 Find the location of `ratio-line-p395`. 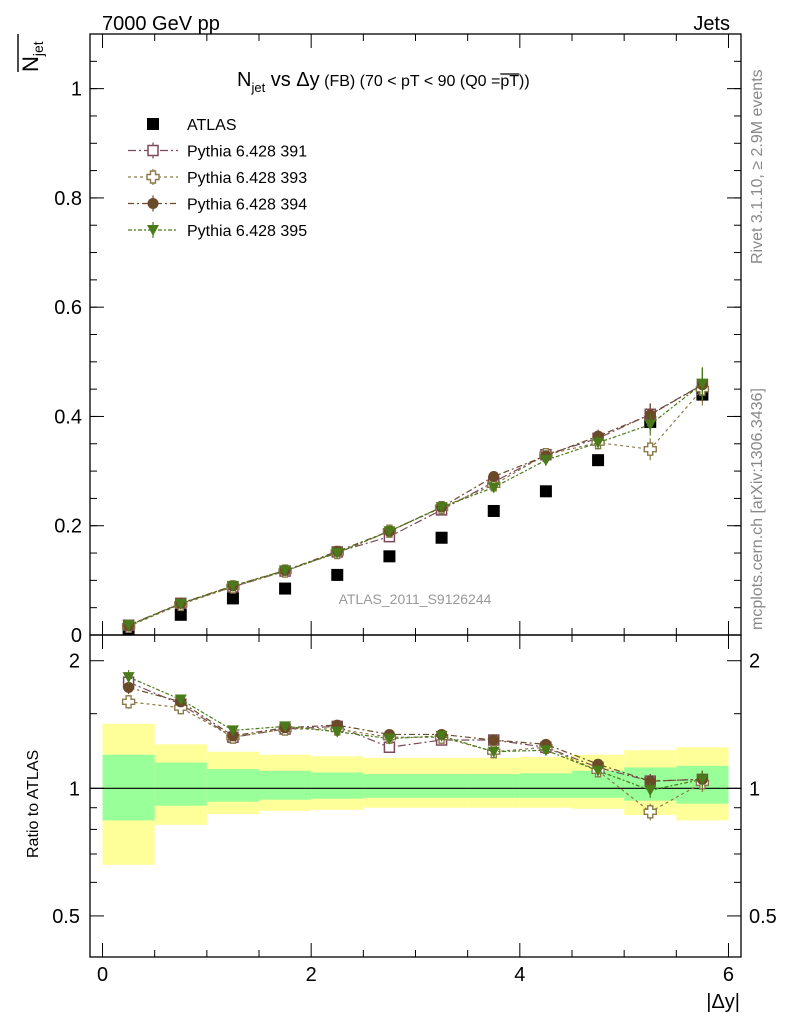

ratio-line-p395 is located at coordinates (415, 733).